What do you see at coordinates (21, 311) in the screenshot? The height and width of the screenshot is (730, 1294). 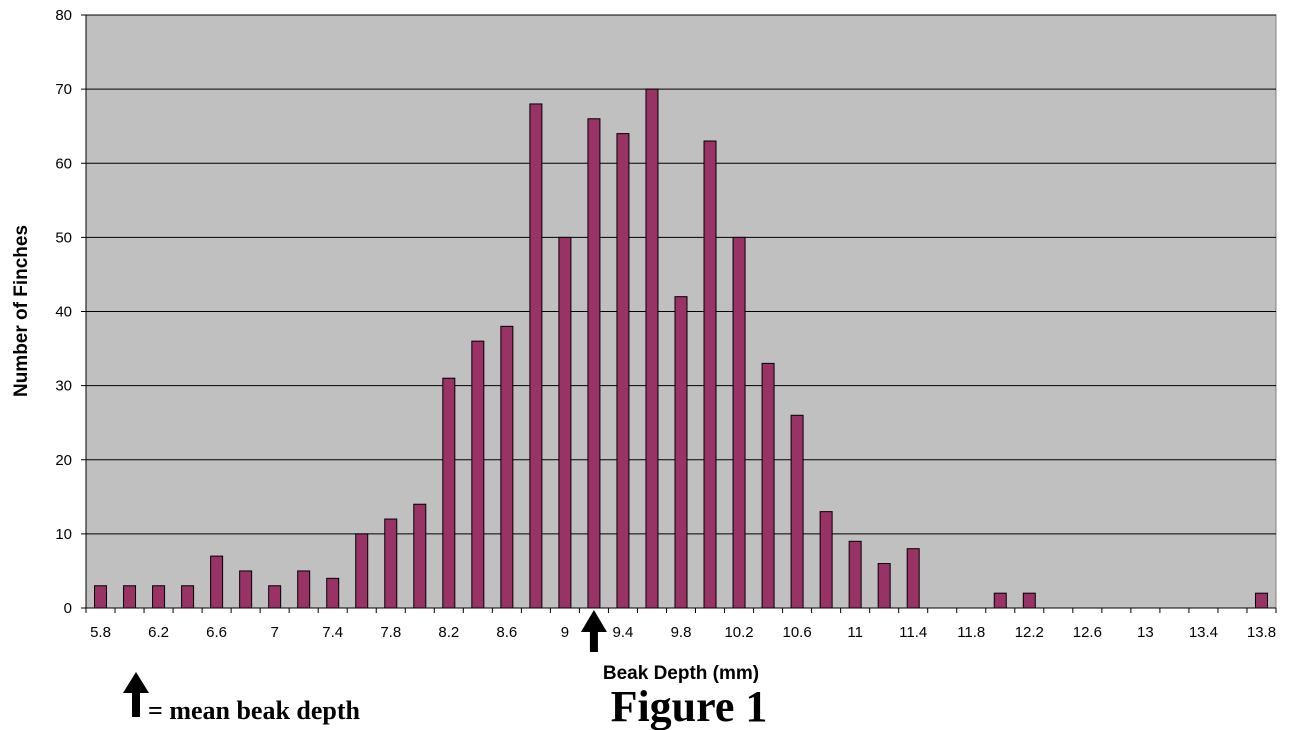 I see `y-axis-title: Number of Finches` at bounding box center [21, 311].